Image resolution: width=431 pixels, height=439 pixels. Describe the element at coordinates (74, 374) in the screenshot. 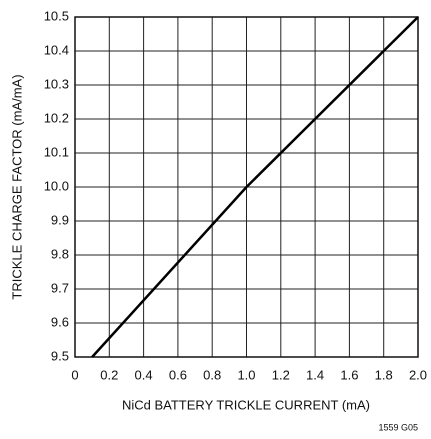

I see `x-tick-label: 0` at that location.